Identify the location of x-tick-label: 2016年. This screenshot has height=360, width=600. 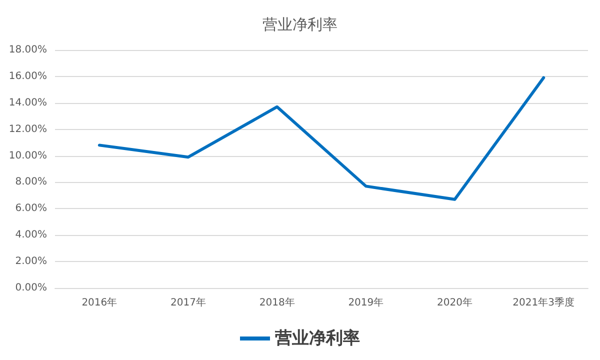
(100, 302).